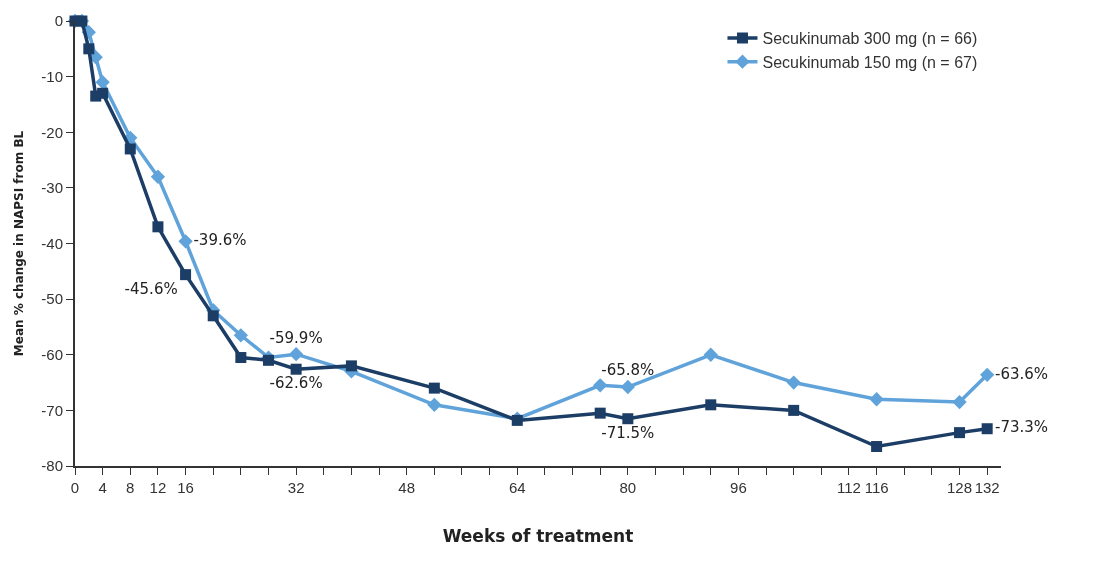  I want to click on x-tick-label: 12, so click(158, 487).